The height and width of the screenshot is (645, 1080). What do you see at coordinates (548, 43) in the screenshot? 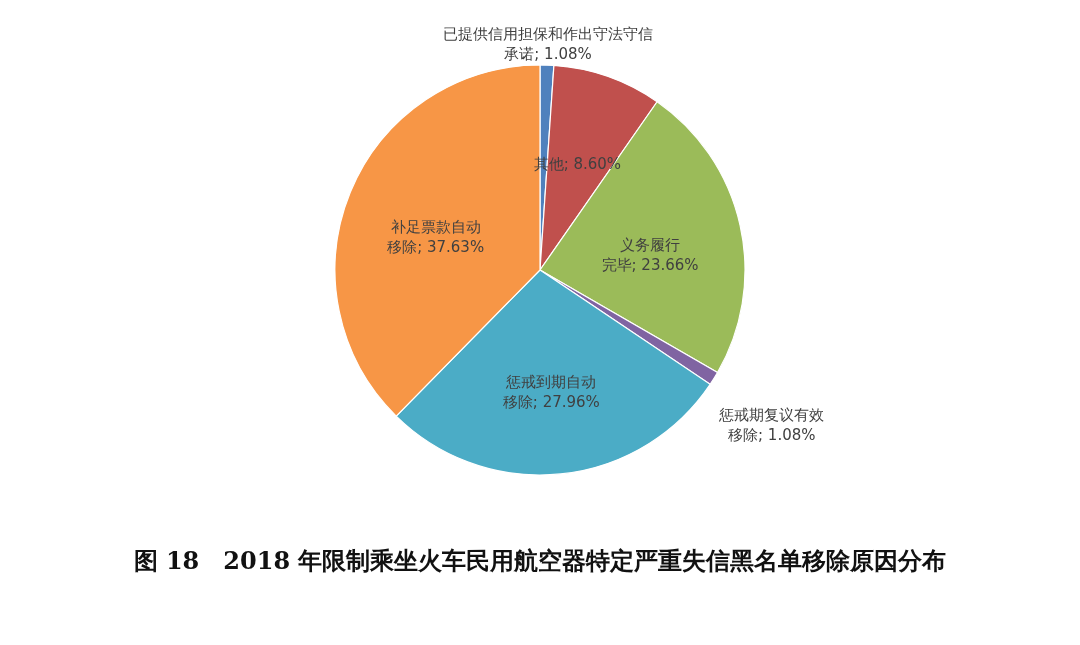
I see `slice-label: 已提供信用担保和作出守法守信承诺; 1.08%` at bounding box center [548, 43].